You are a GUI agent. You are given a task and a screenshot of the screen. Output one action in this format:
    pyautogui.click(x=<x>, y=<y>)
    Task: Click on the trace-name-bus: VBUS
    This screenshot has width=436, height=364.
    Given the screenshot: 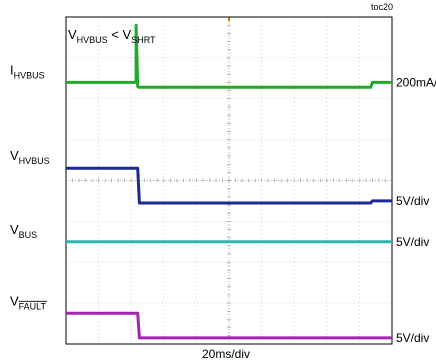 What is the action you would take?
    pyautogui.click(x=23, y=231)
    